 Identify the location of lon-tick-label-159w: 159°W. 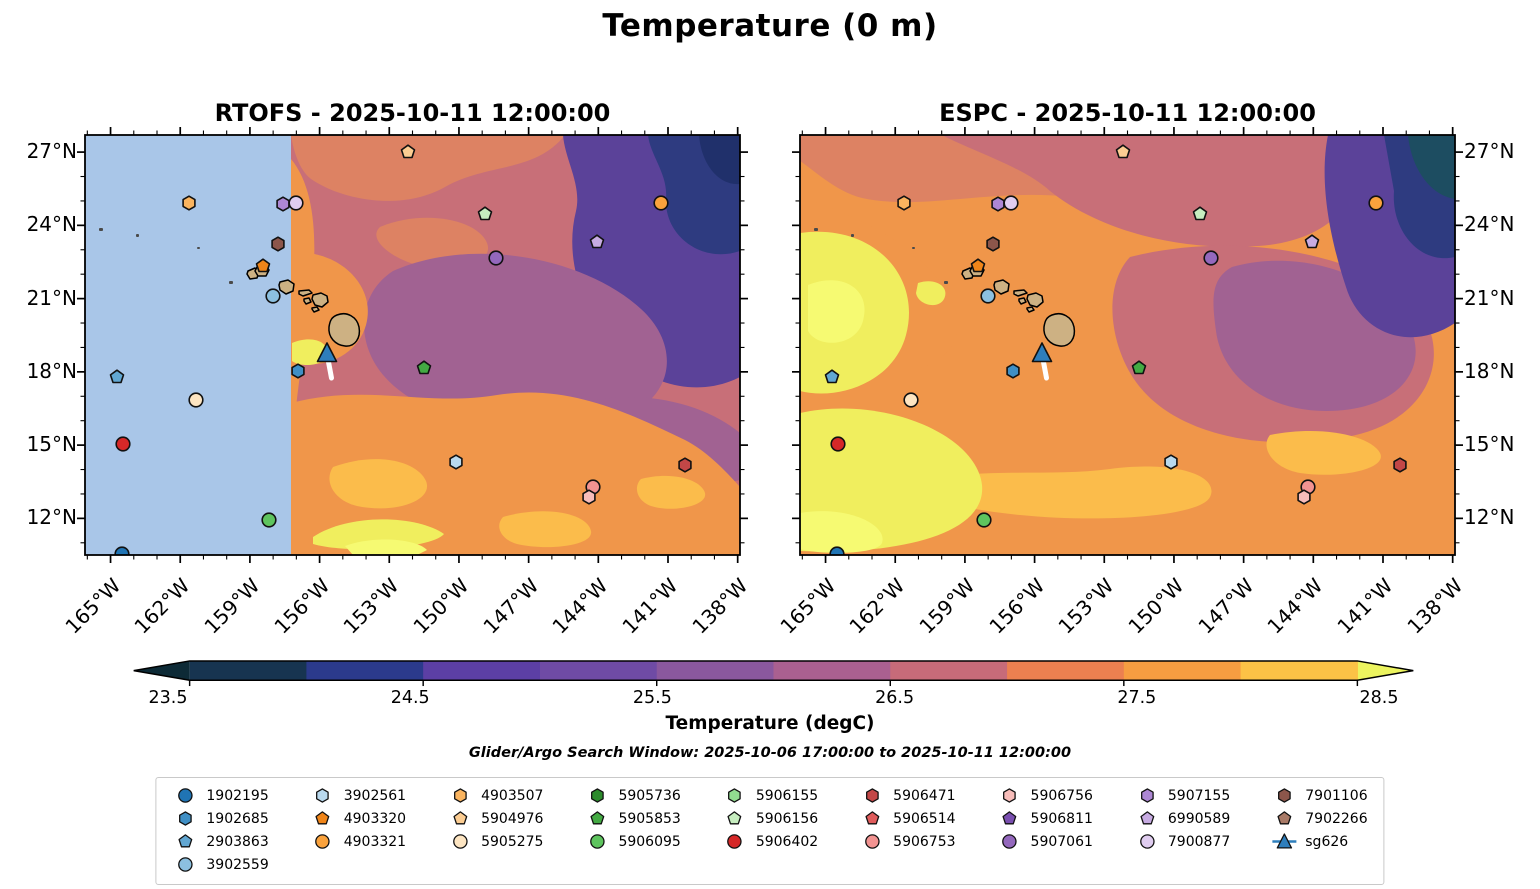
(947, 606).